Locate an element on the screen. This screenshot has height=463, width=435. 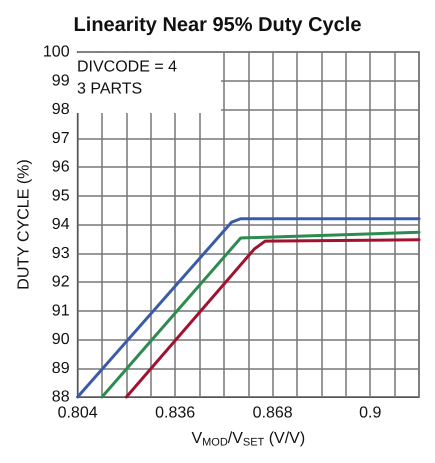
y-tick-label: 92 is located at coordinates (61, 282).